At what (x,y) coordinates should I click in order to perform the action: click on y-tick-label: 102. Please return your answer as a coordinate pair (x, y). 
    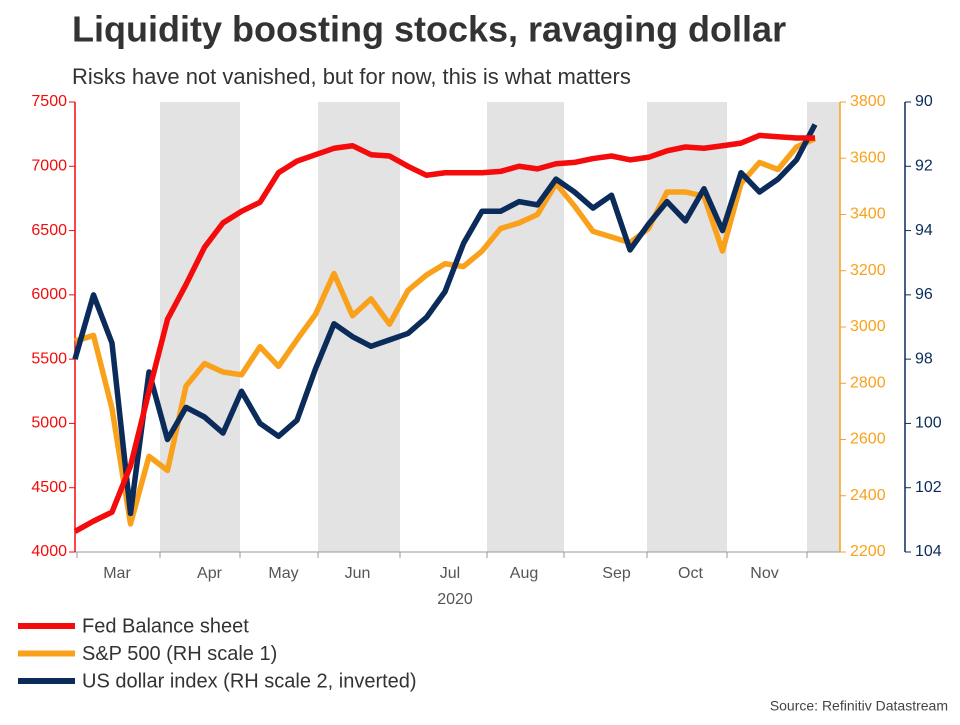
    Looking at the image, I should click on (928, 487).